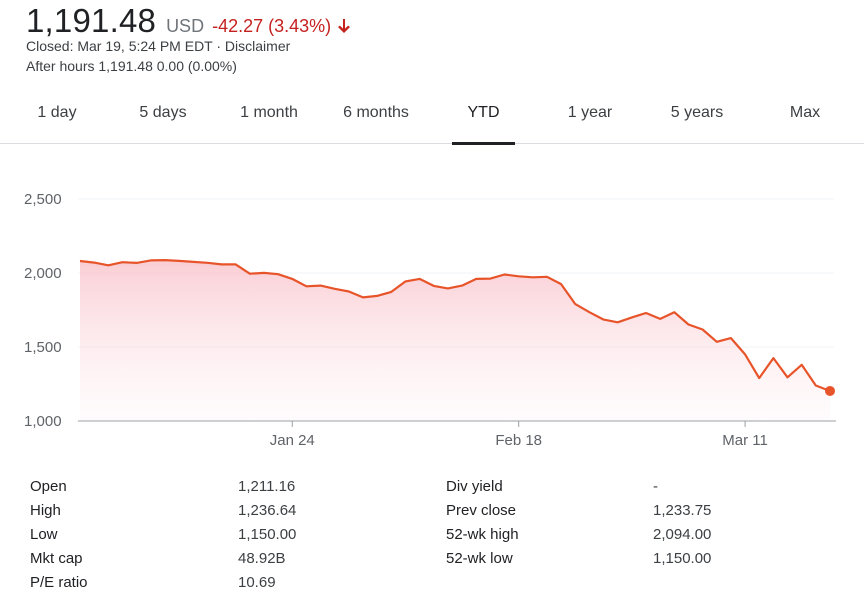  I want to click on tab-1-month: 1 month, so click(269, 112).